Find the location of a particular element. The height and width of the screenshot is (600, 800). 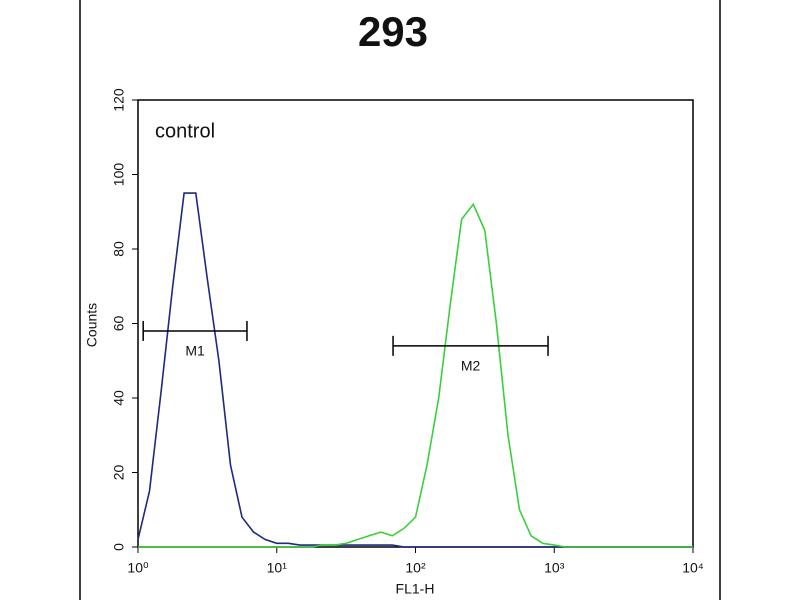

annotation: control is located at coordinates (185, 131).